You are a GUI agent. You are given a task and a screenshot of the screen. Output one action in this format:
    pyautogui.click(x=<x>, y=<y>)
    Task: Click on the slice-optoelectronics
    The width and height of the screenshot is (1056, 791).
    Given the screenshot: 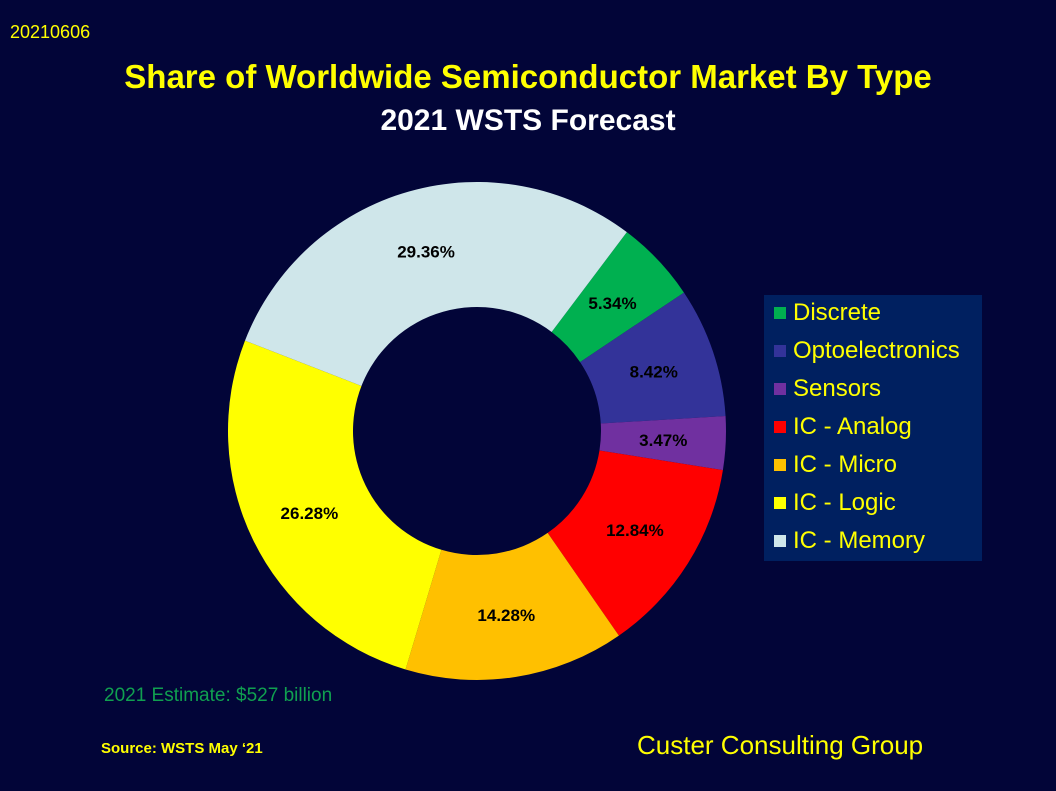 What is the action you would take?
    pyautogui.click(x=653, y=358)
    